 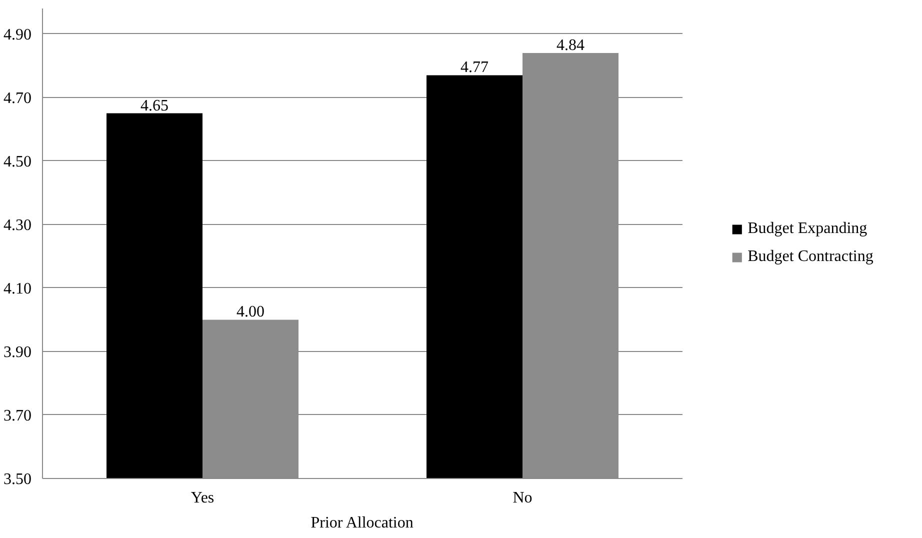 I want to click on legend-label: Budget Contracting, so click(x=811, y=257).